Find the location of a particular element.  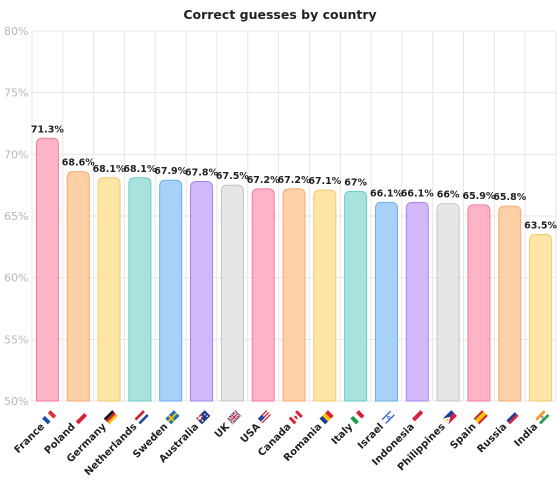

value-label: 65.8% is located at coordinates (509, 197).